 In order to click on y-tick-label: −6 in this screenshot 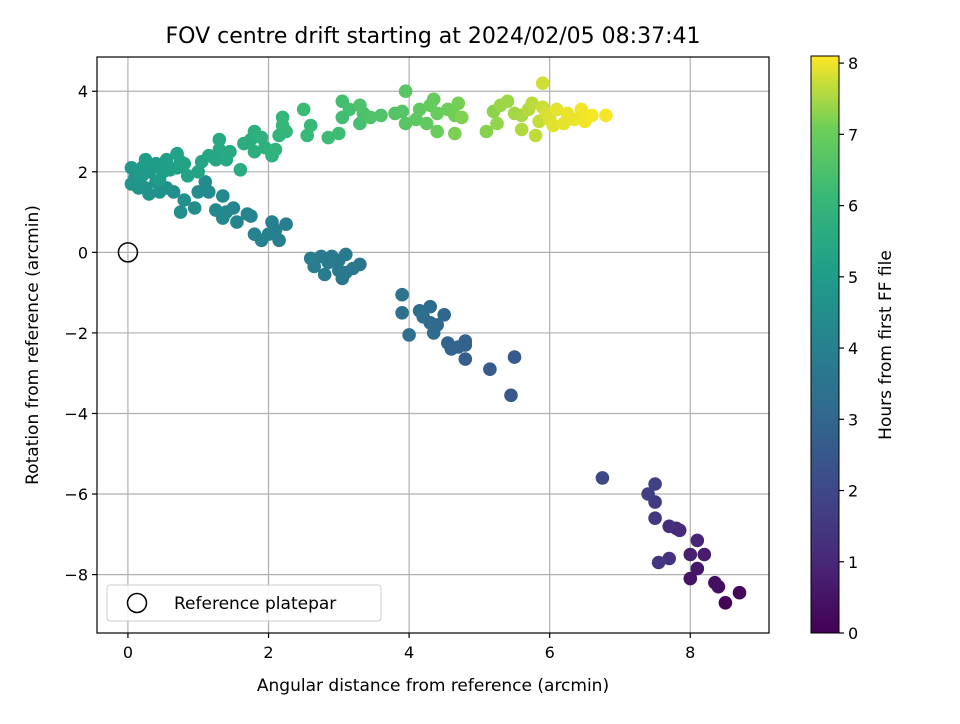, I will do `click(76, 494)`.